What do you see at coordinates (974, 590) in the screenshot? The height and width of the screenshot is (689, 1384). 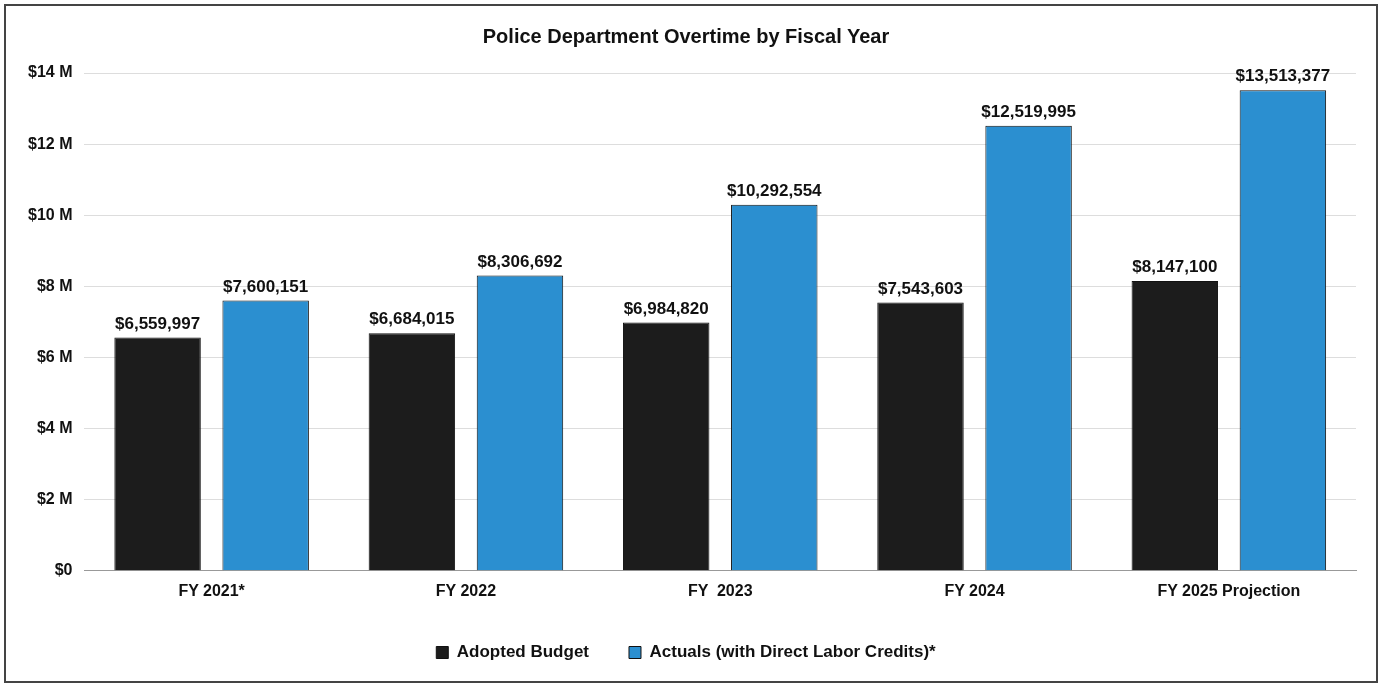 I see `x-tick-label: FY 2024` at bounding box center [974, 590].